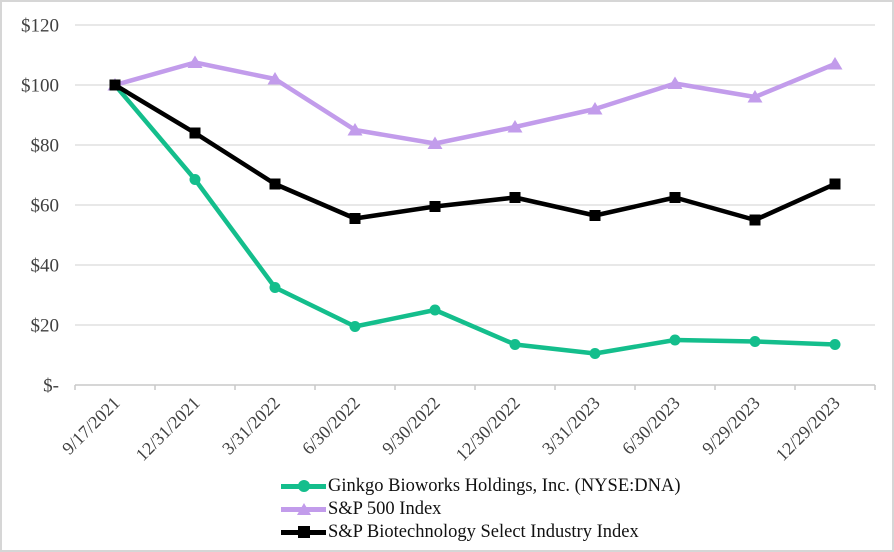 The width and height of the screenshot is (894, 552). Describe the element at coordinates (303, 532) in the screenshot. I see `legend-square-marker-icon` at that location.